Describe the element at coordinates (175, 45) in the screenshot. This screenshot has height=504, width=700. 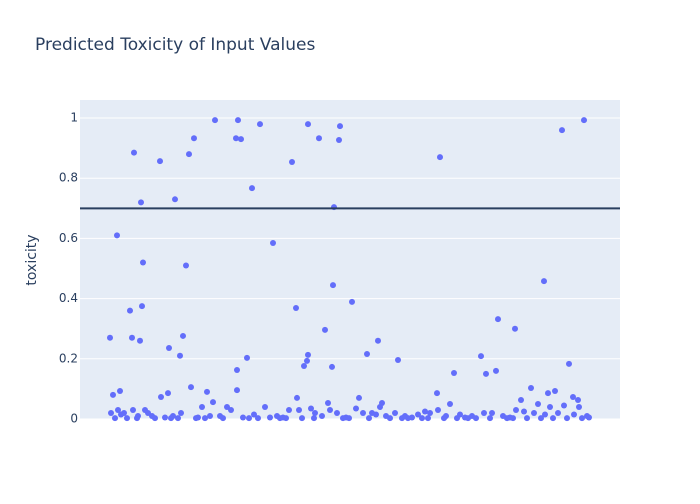
I see `chart-title: Predicted Toxicity of Input Values` at that location.